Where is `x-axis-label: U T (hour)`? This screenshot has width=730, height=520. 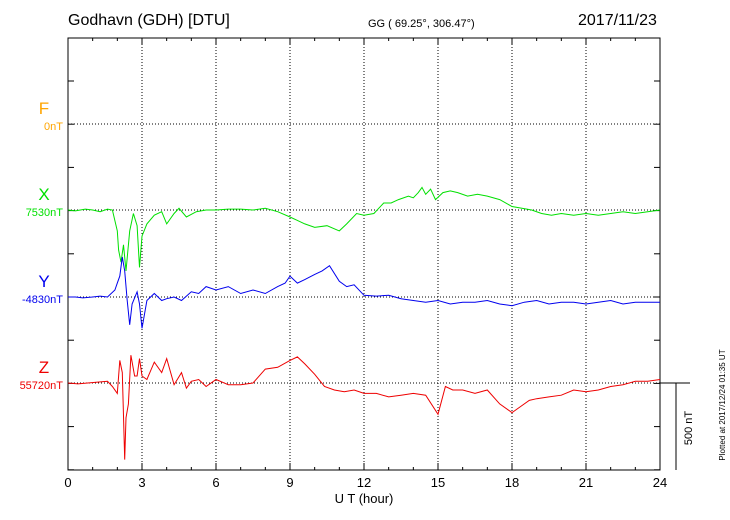 x-axis-label: U T (hour) is located at coordinates (364, 498).